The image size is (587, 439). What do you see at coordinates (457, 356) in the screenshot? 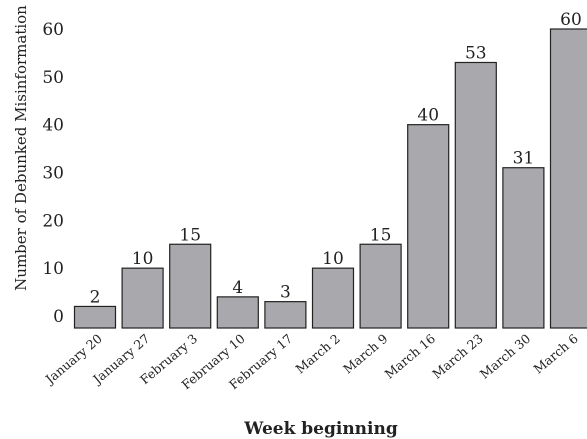
I see `x-tick-label: March 23` at bounding box center [457, 356].